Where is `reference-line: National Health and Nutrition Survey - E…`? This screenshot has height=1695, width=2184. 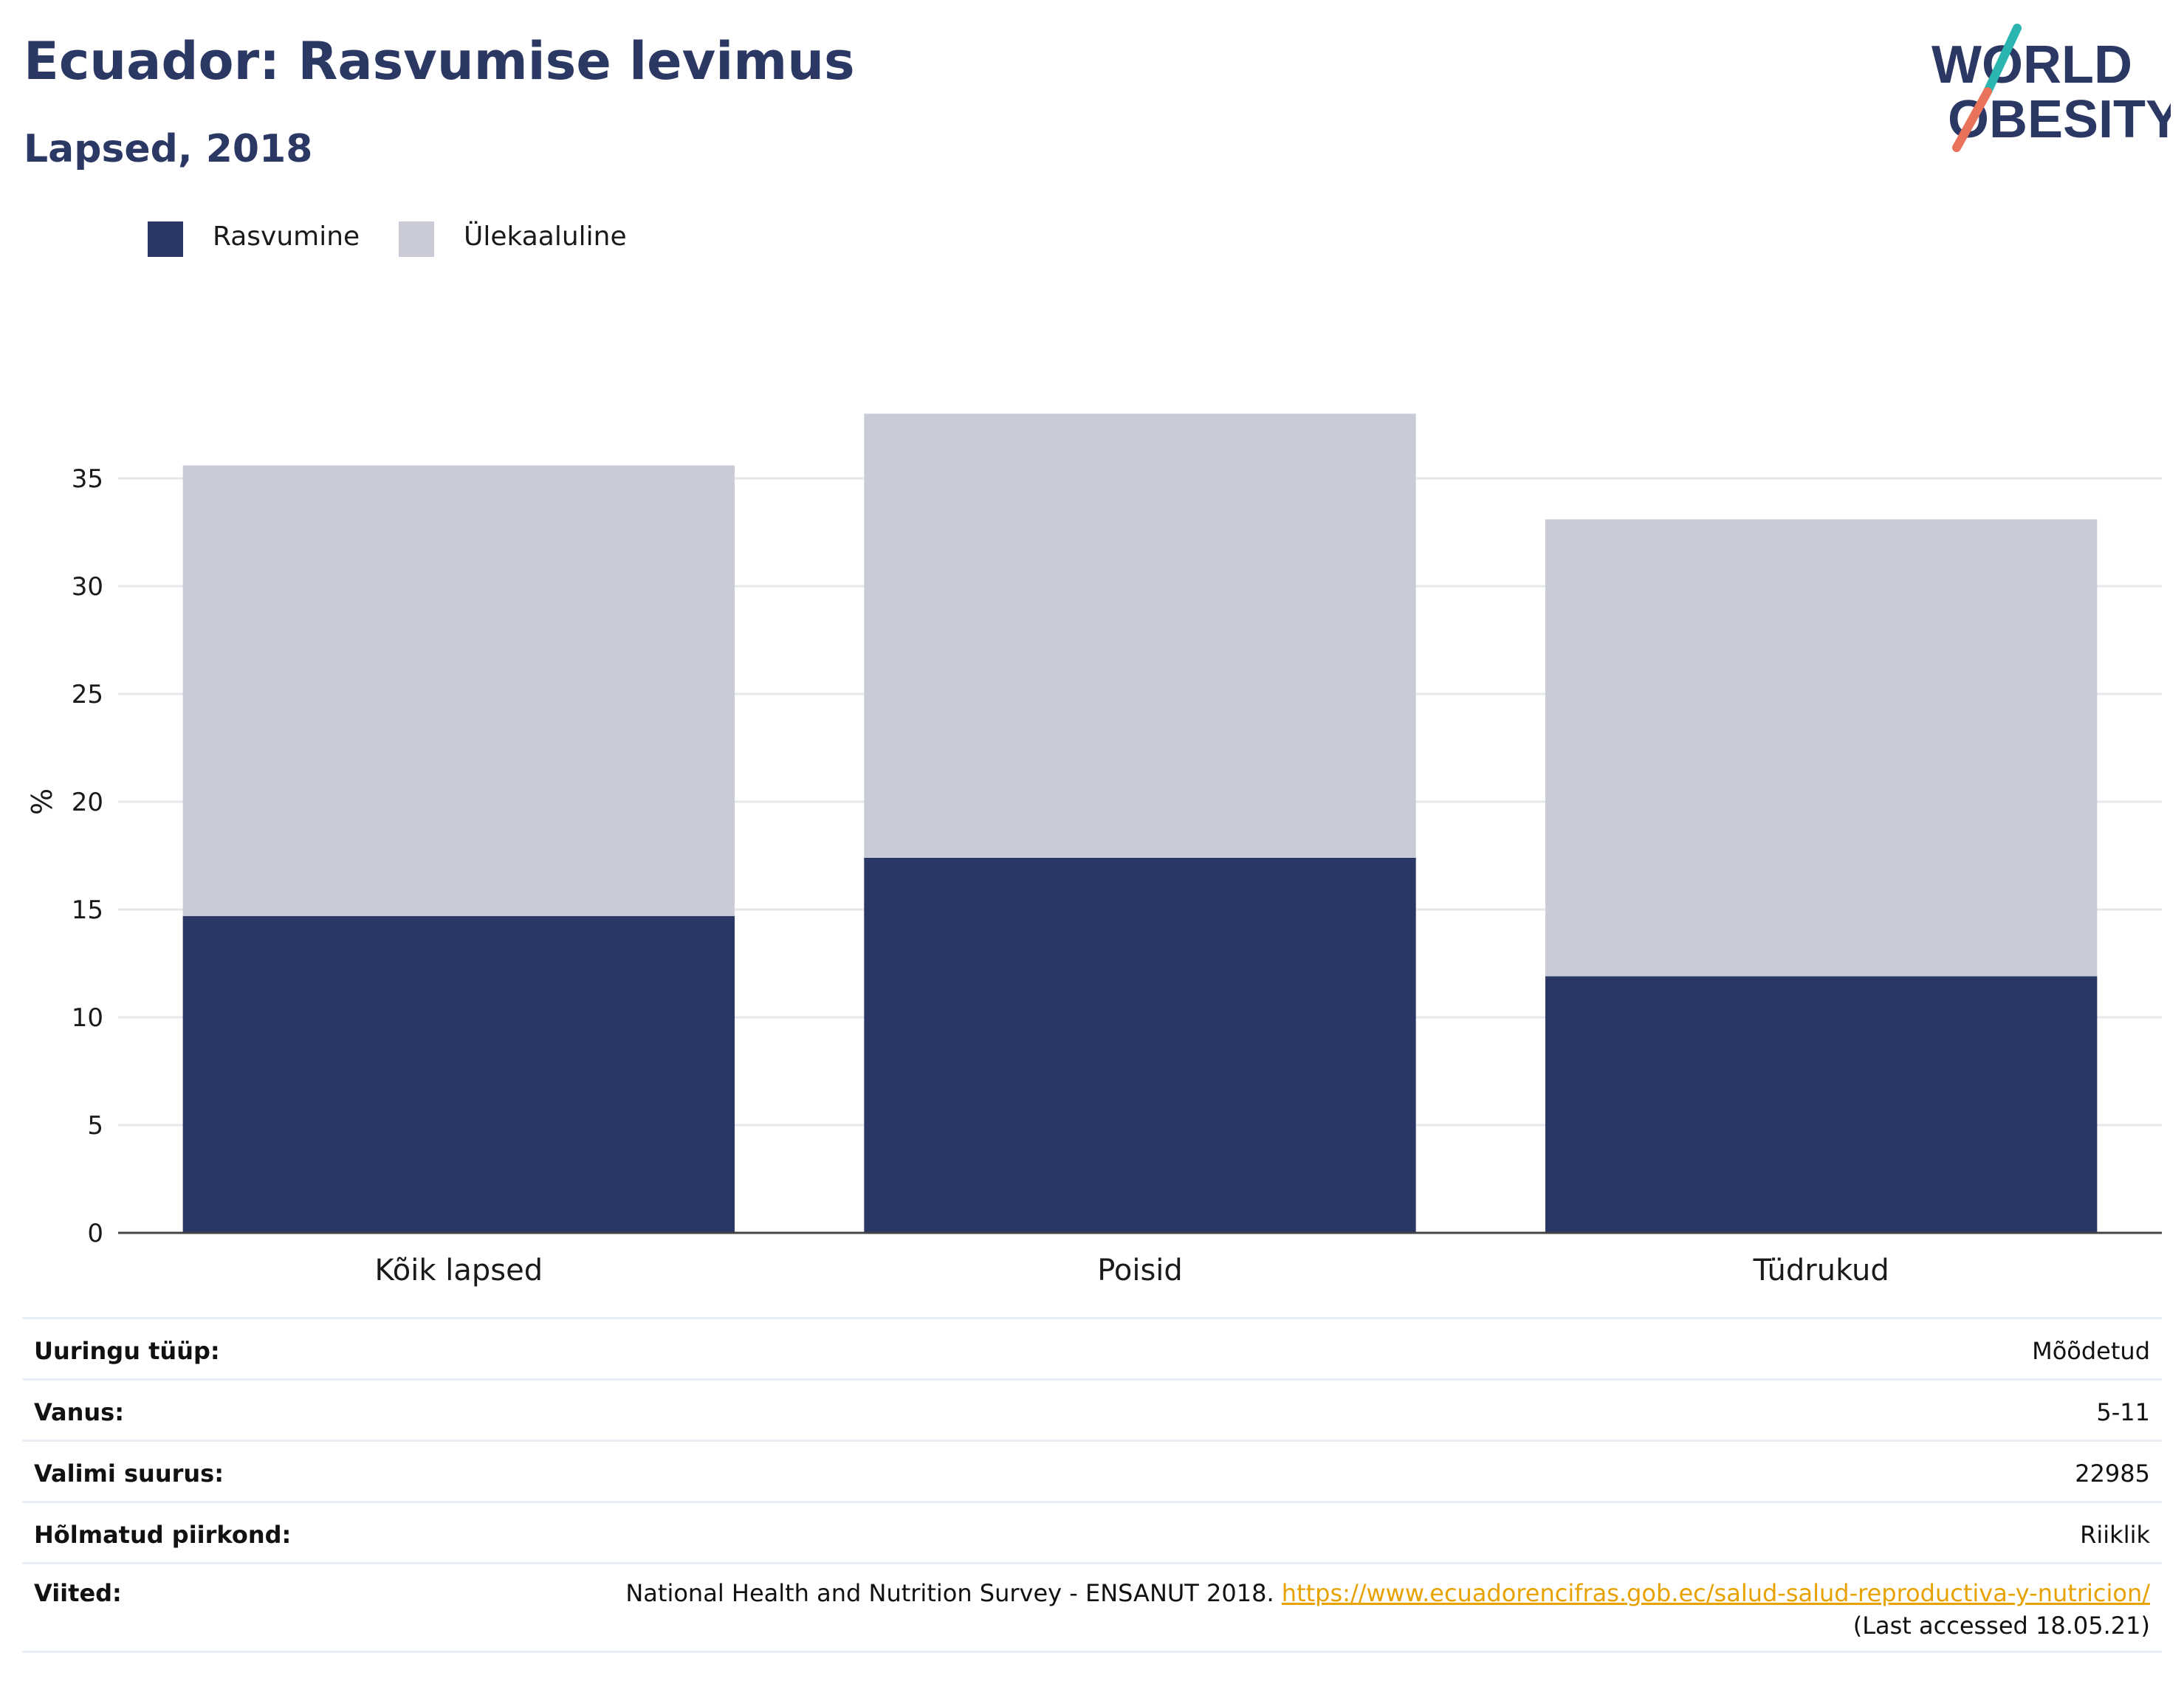 reference-line: National Health and Nutrition Survey - E… is located at coordinates (1388, 1593).